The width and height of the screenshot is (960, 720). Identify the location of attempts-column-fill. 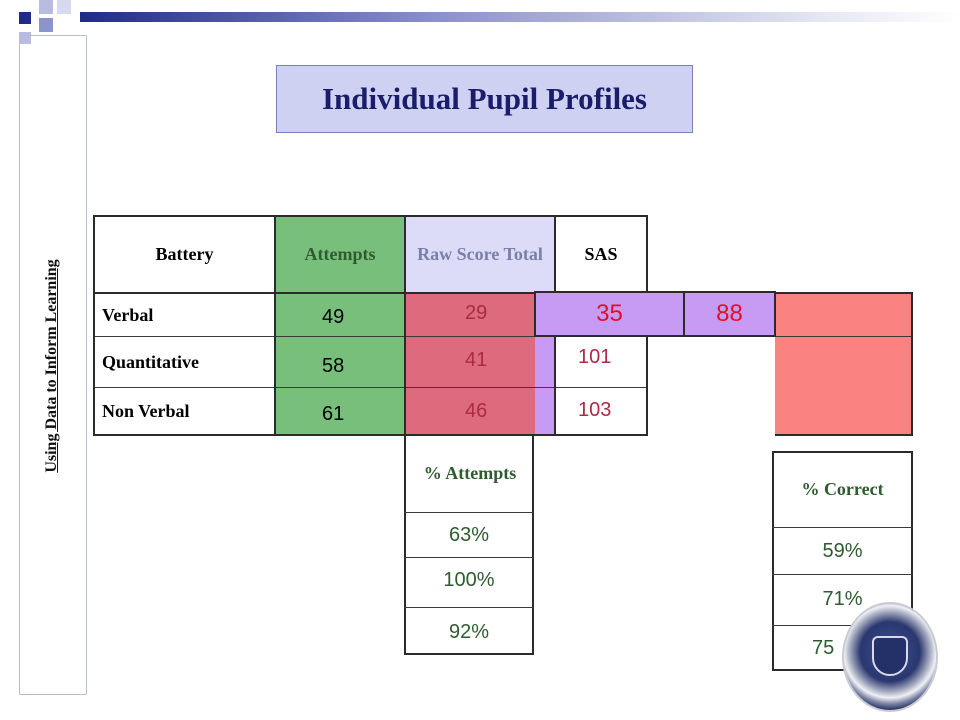
(340, 325).